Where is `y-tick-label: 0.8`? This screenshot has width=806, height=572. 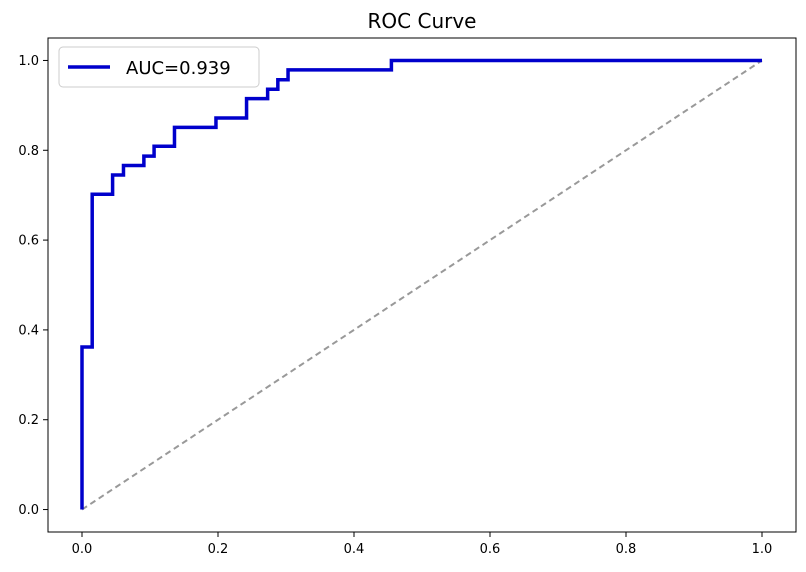 y-tick-label: 0.8 is located at coordinates (28, 151).